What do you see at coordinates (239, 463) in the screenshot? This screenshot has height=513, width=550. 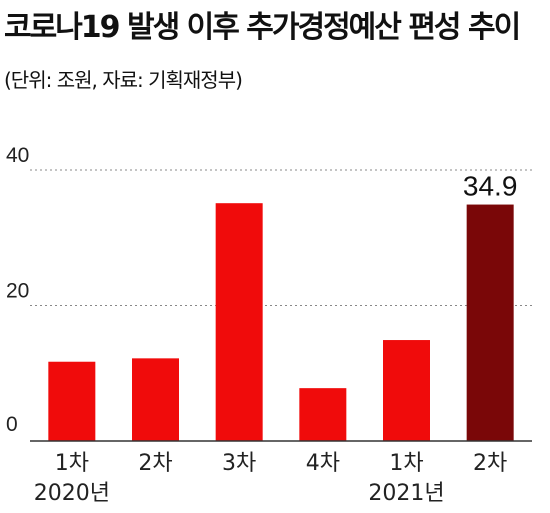 I see `x-tick-label: 3차` at bounding box center [239, 463].